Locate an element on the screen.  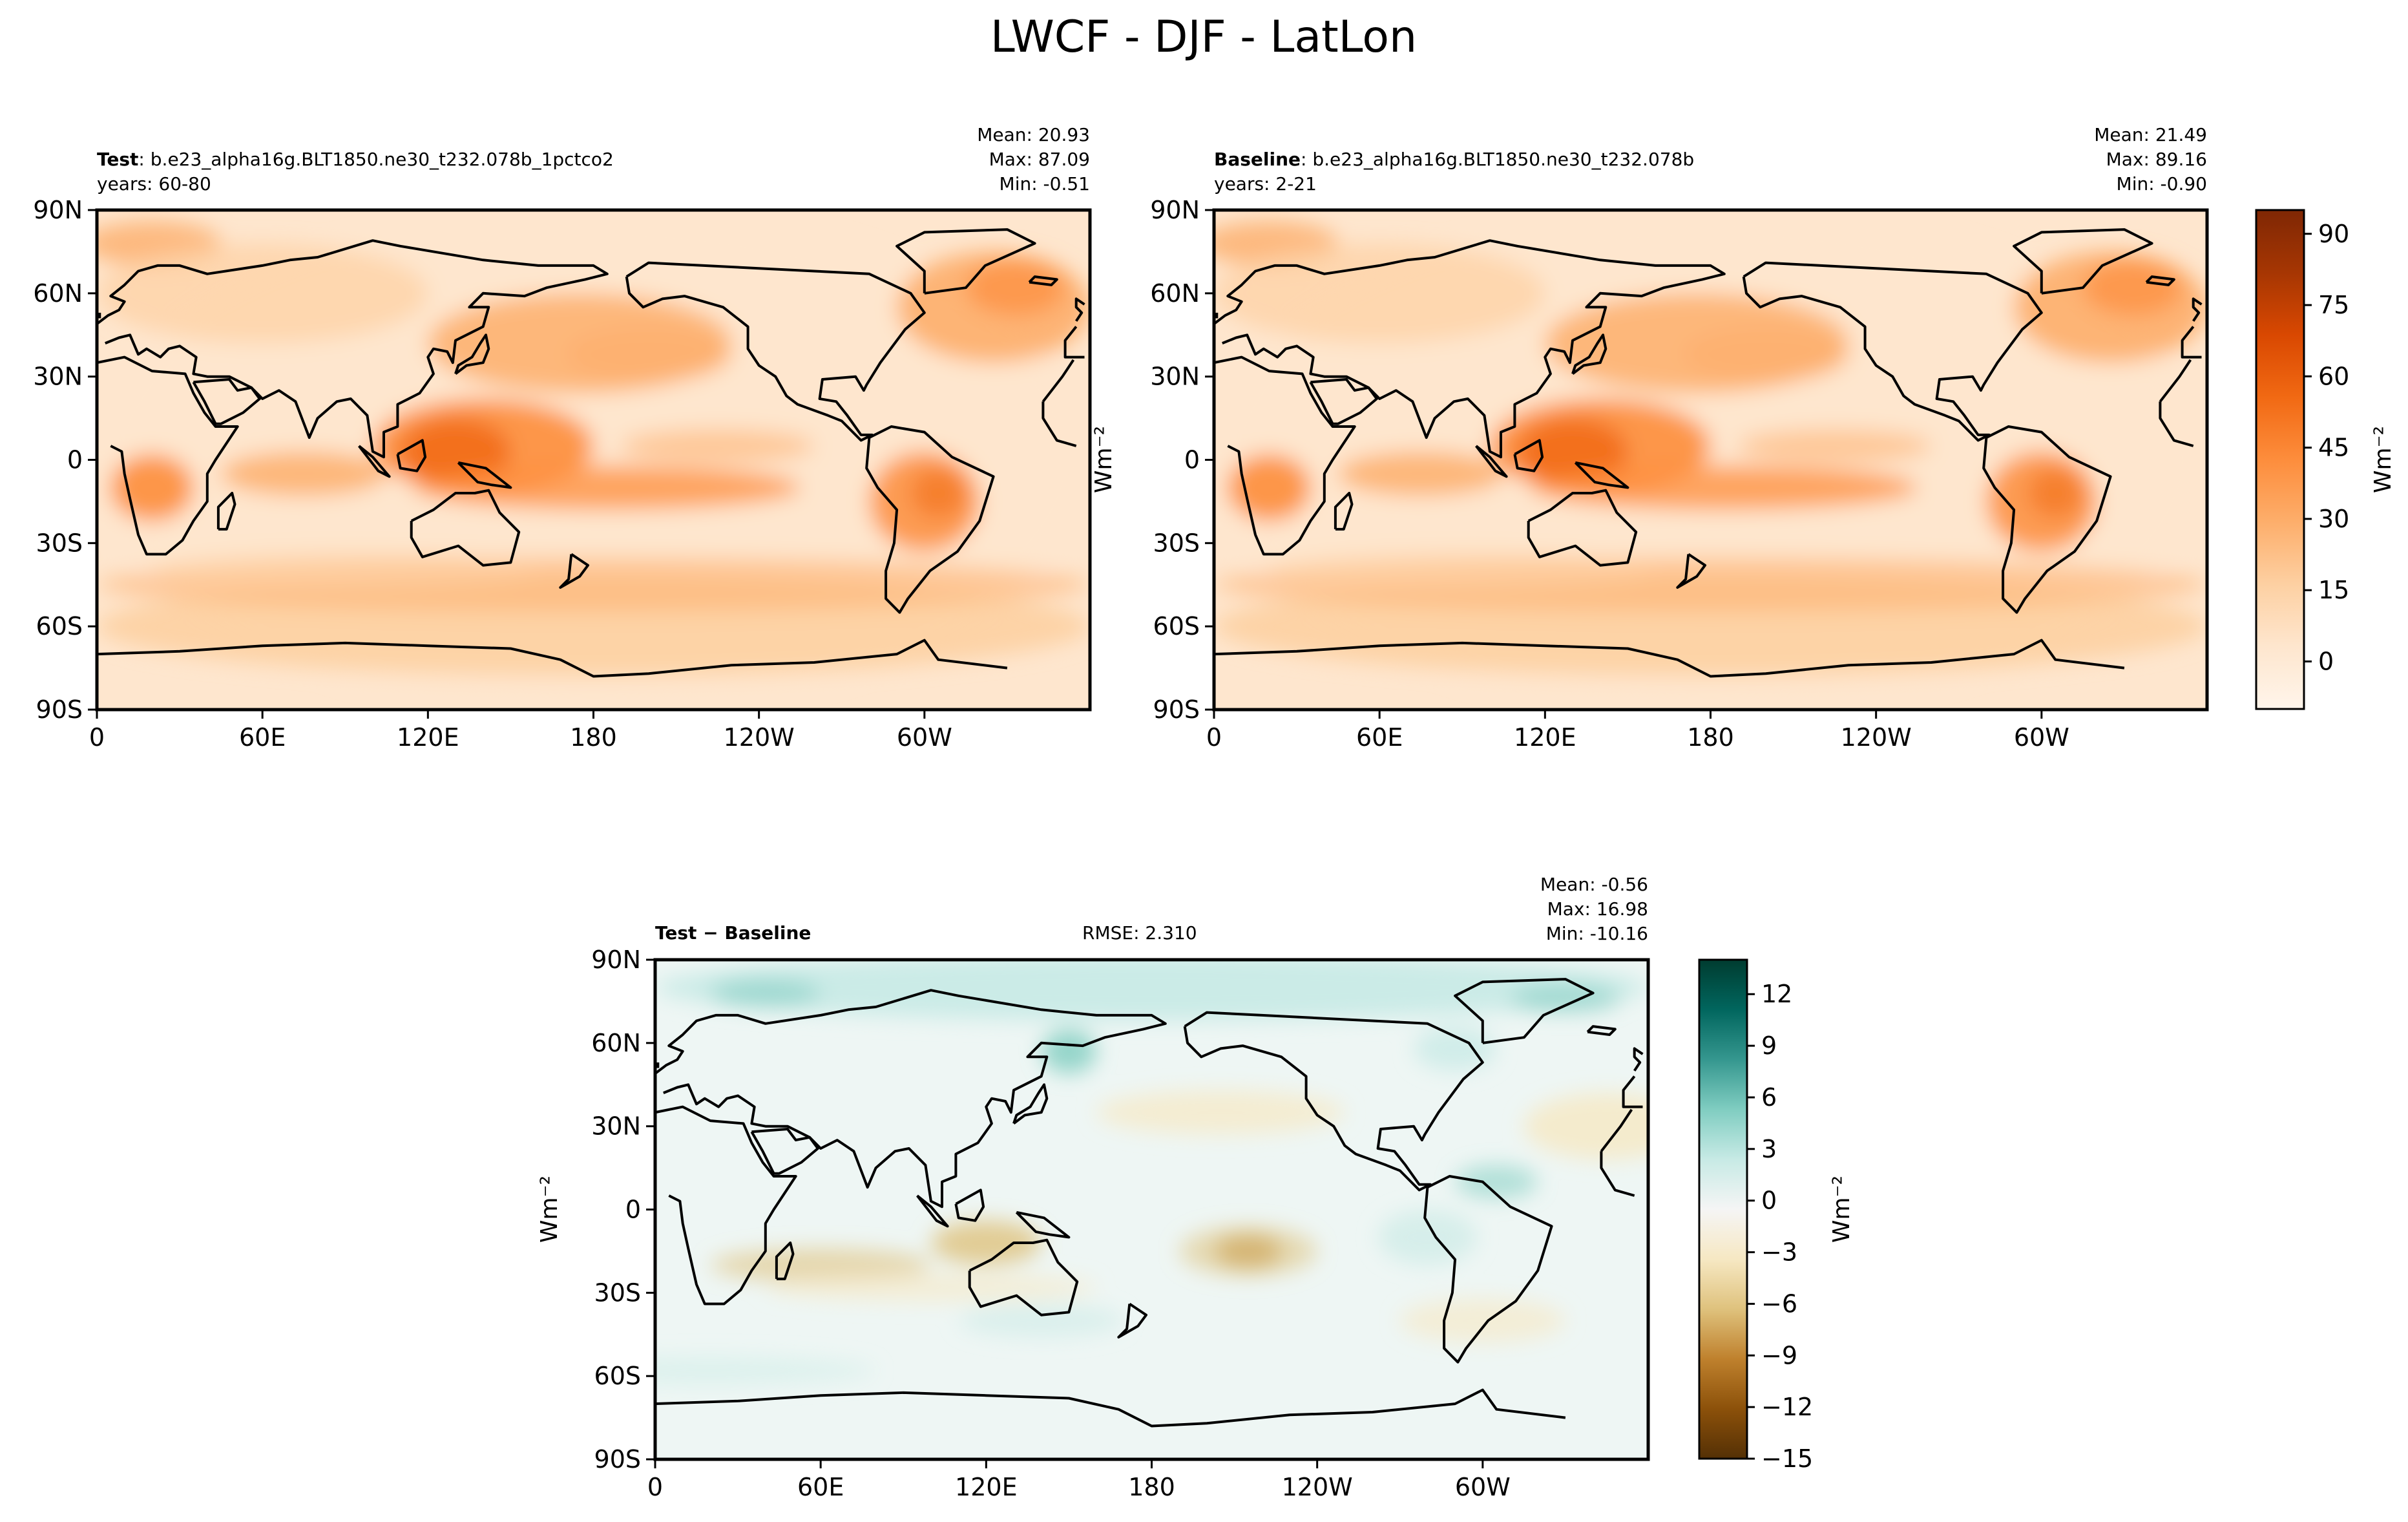
oranges-colorbar-fill is located at coordinates (2280, 459).